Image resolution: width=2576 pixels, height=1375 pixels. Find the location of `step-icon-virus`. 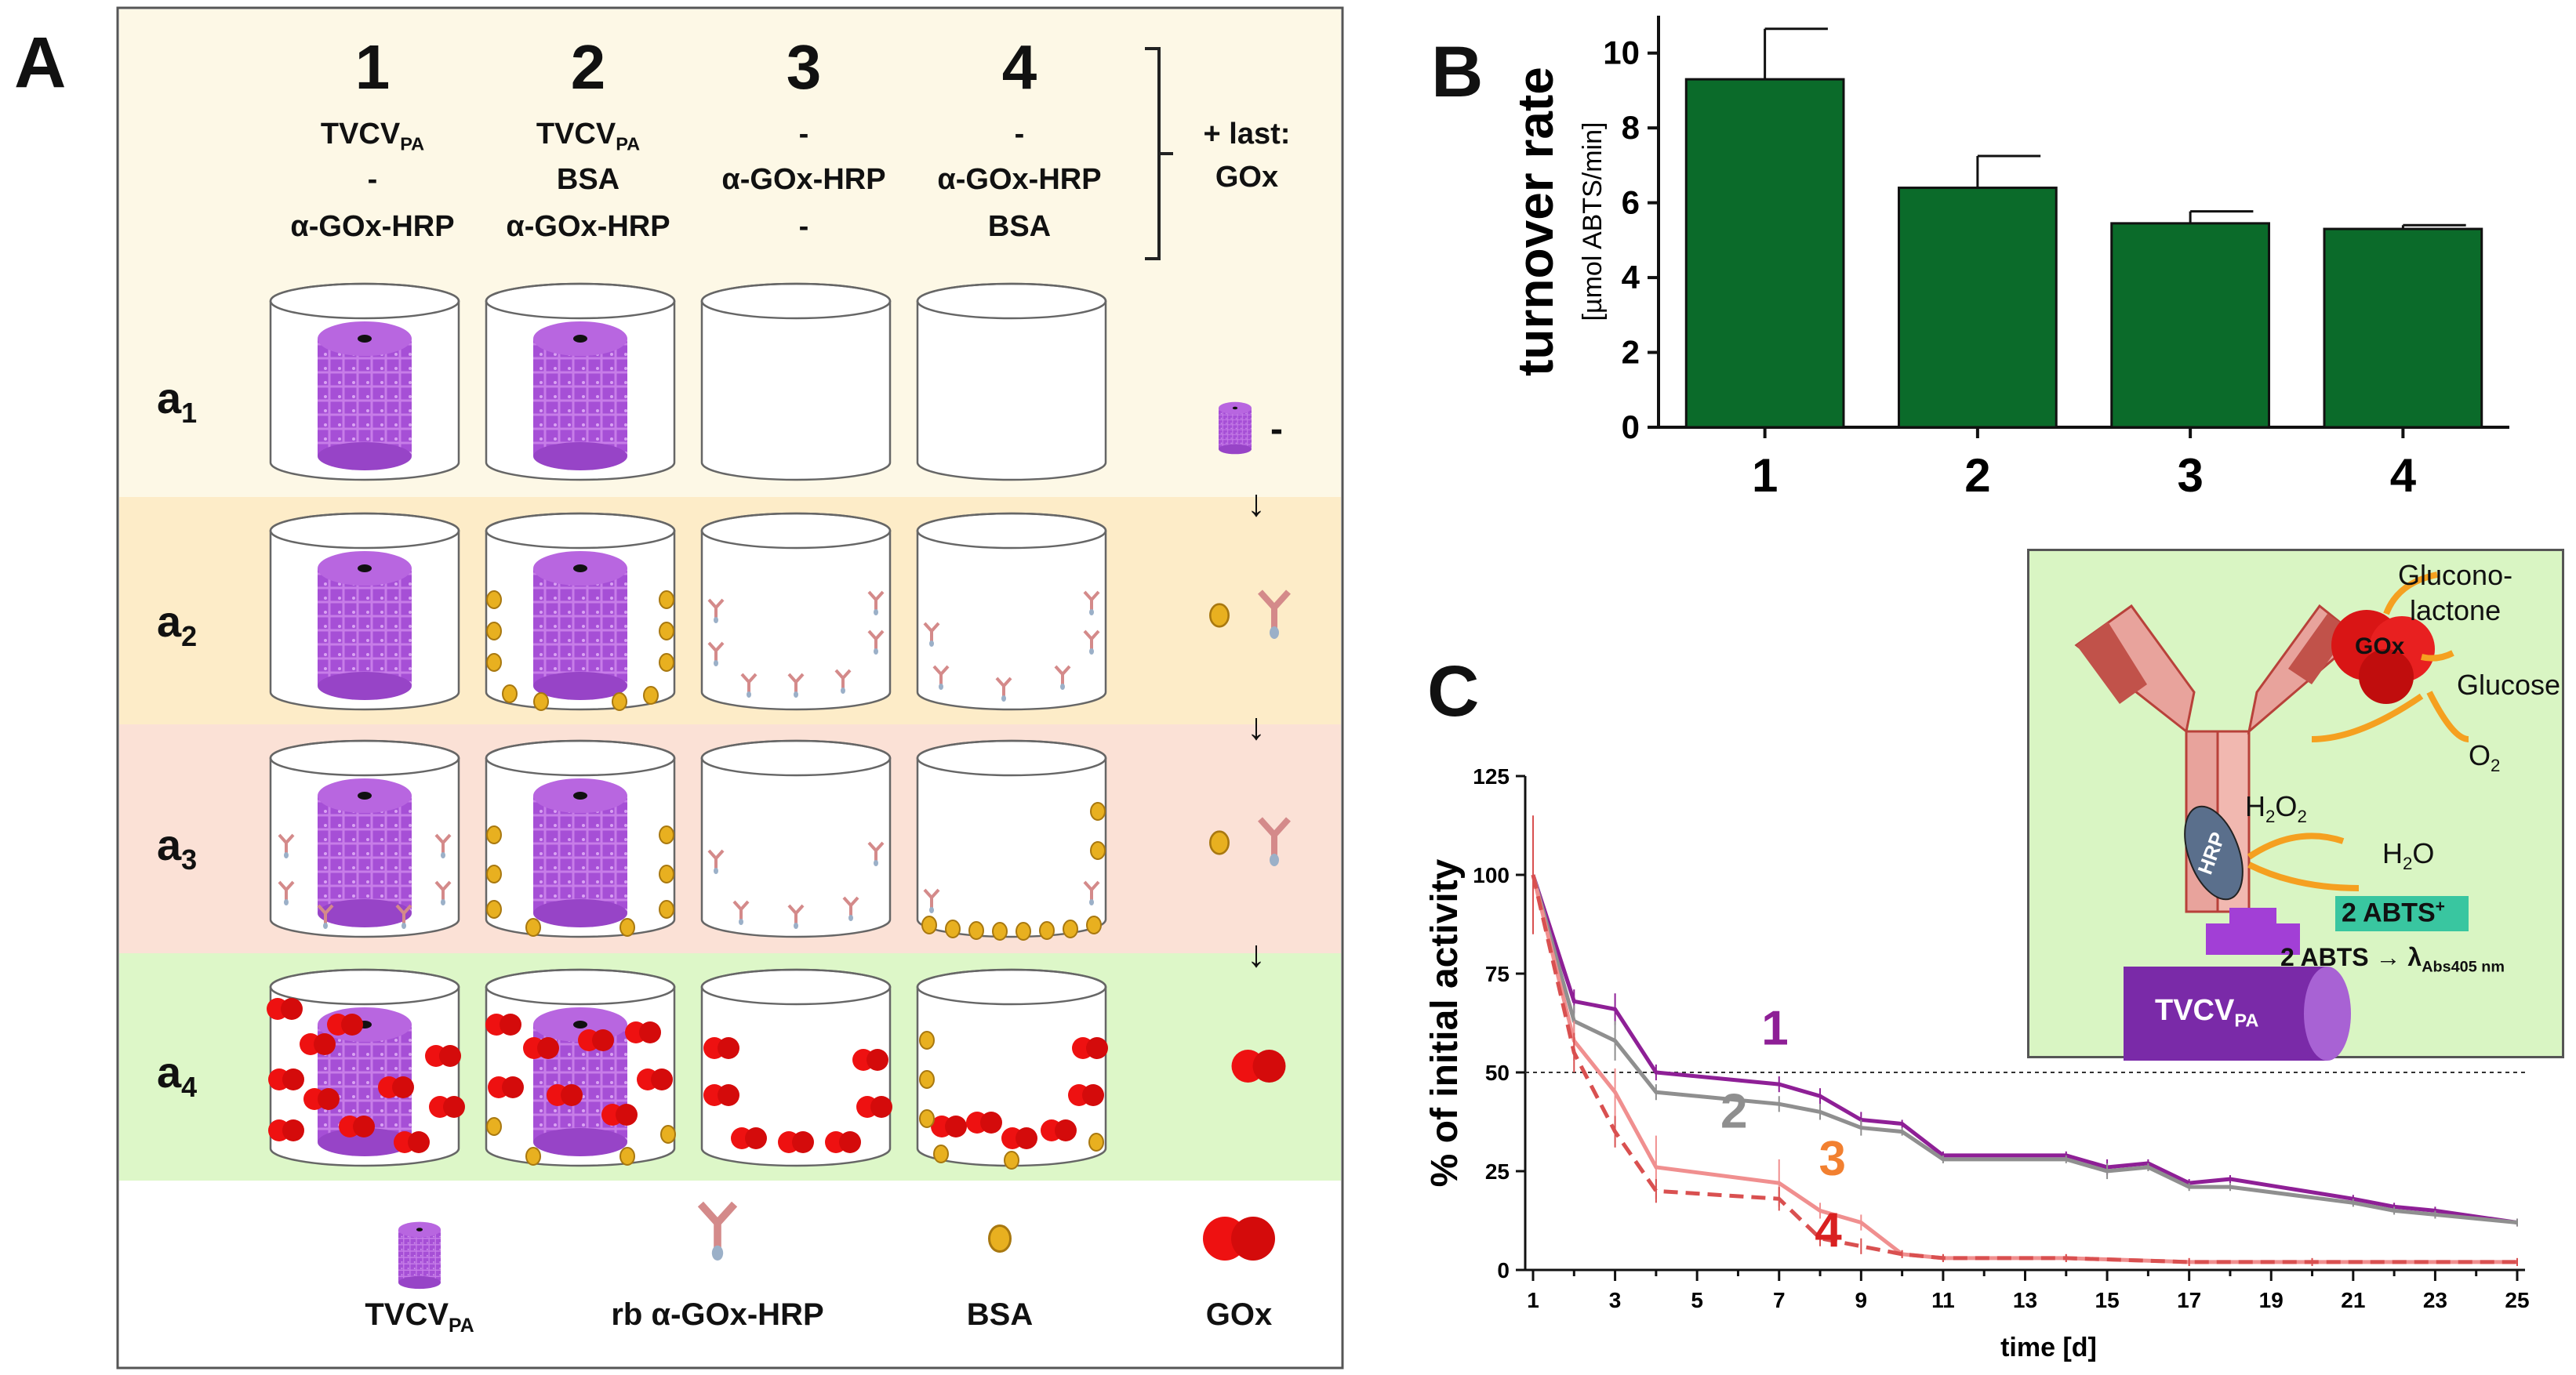

step-icon-virus is located at coordinates (1235, 428).